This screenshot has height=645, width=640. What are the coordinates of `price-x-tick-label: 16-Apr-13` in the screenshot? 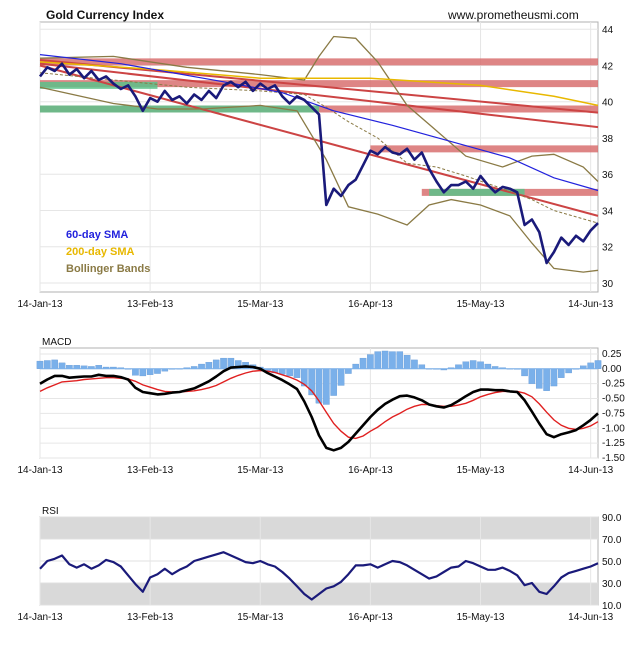 It's located at (370, 304).